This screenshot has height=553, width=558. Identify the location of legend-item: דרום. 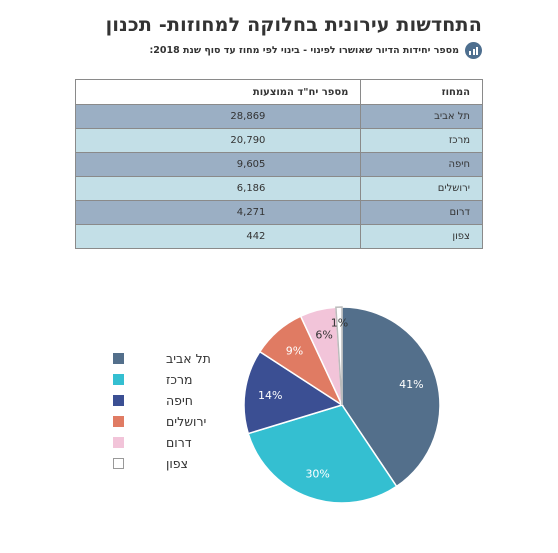
(169, 442).